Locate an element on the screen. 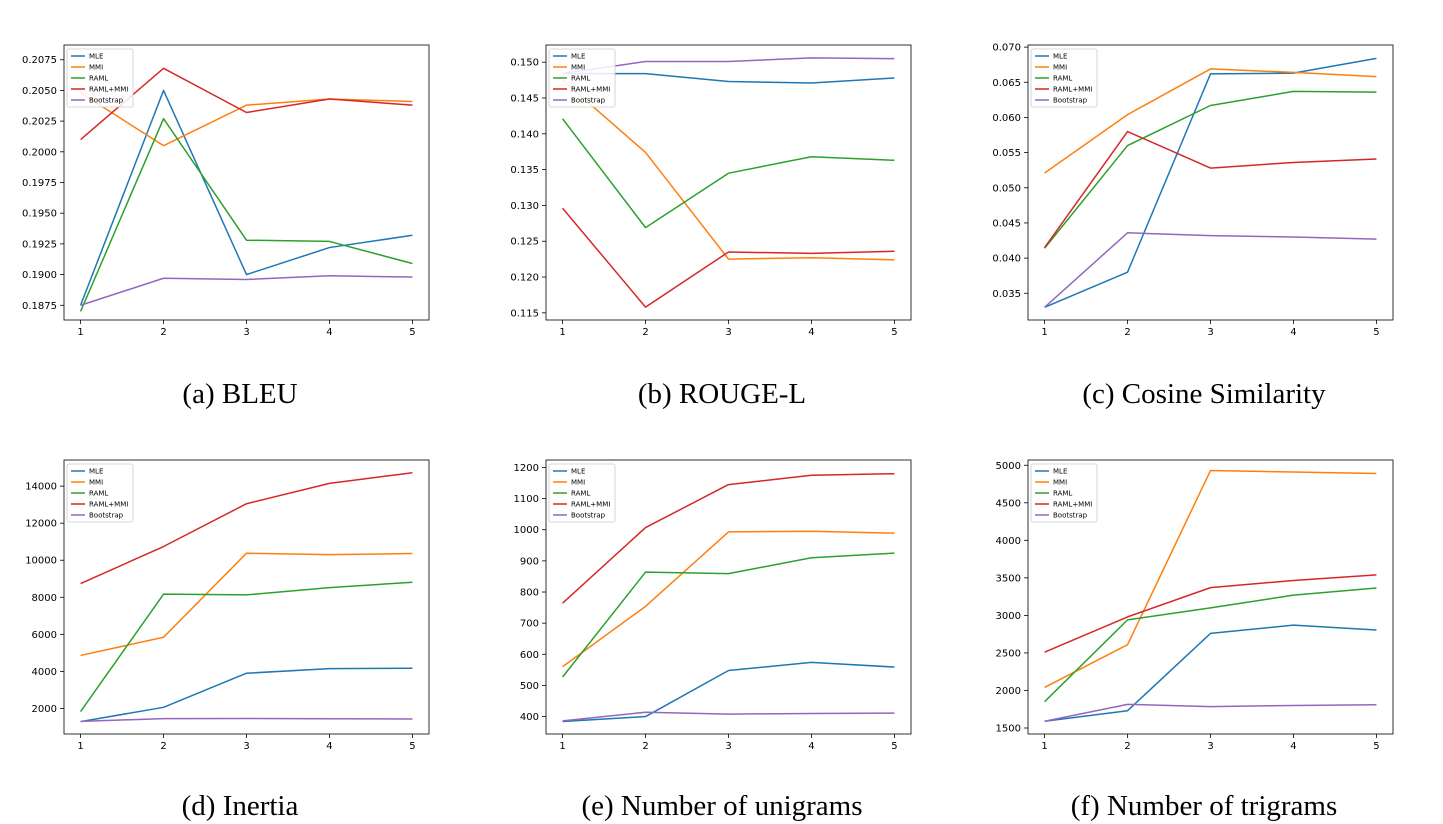 The width and height of the screenshot is (1443, 824). legend-entry: Bootstrap is located at coordinates (106, 101).